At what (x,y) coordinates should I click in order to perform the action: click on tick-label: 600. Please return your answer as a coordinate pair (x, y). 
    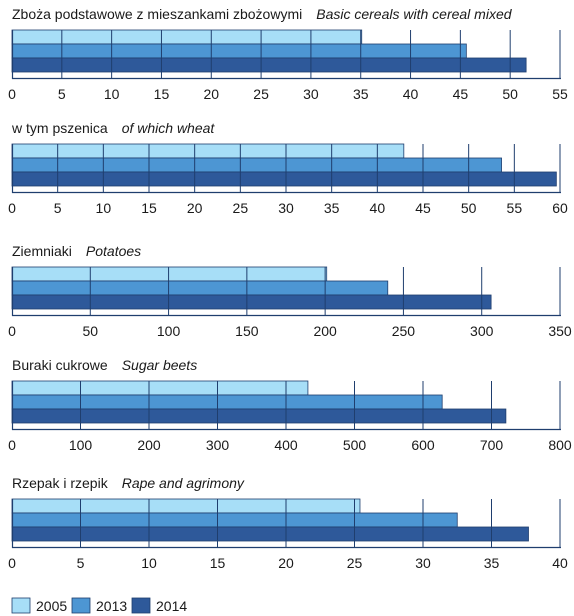
    Looking at the image, I should click on (423, 445).